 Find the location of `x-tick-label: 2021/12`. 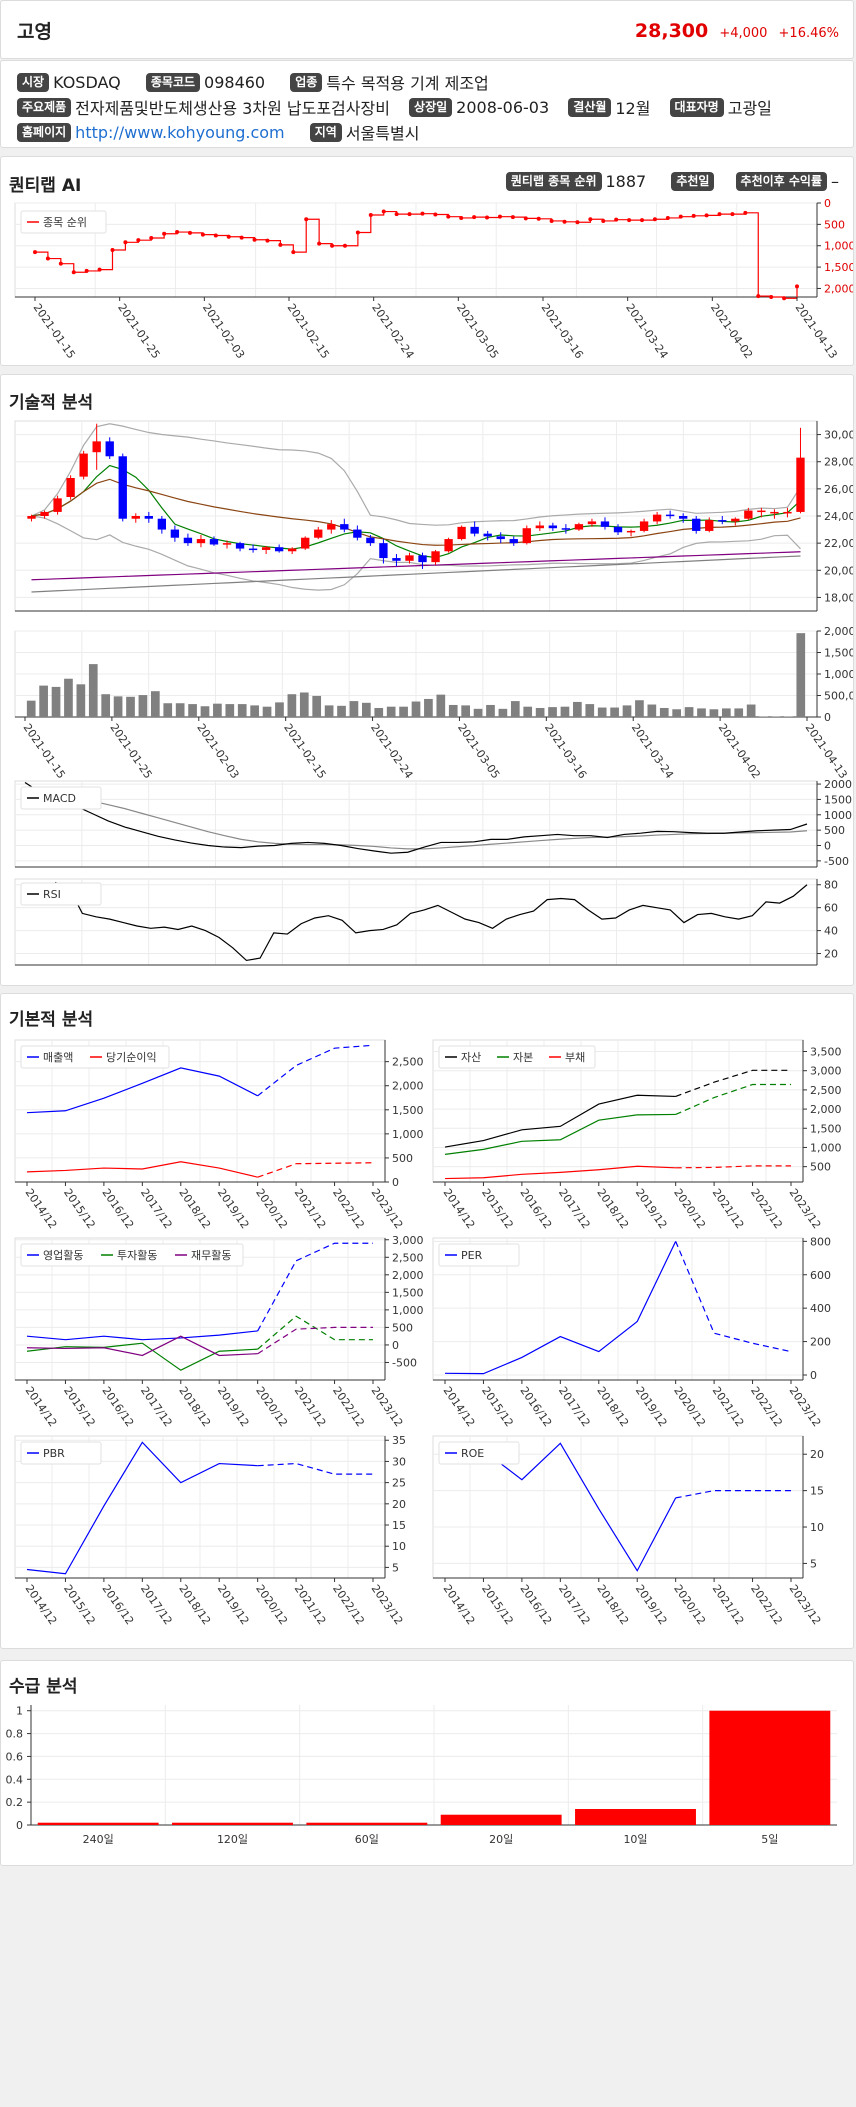

x-tick-label: 2021/12 is located at coordinates (728, 1406).